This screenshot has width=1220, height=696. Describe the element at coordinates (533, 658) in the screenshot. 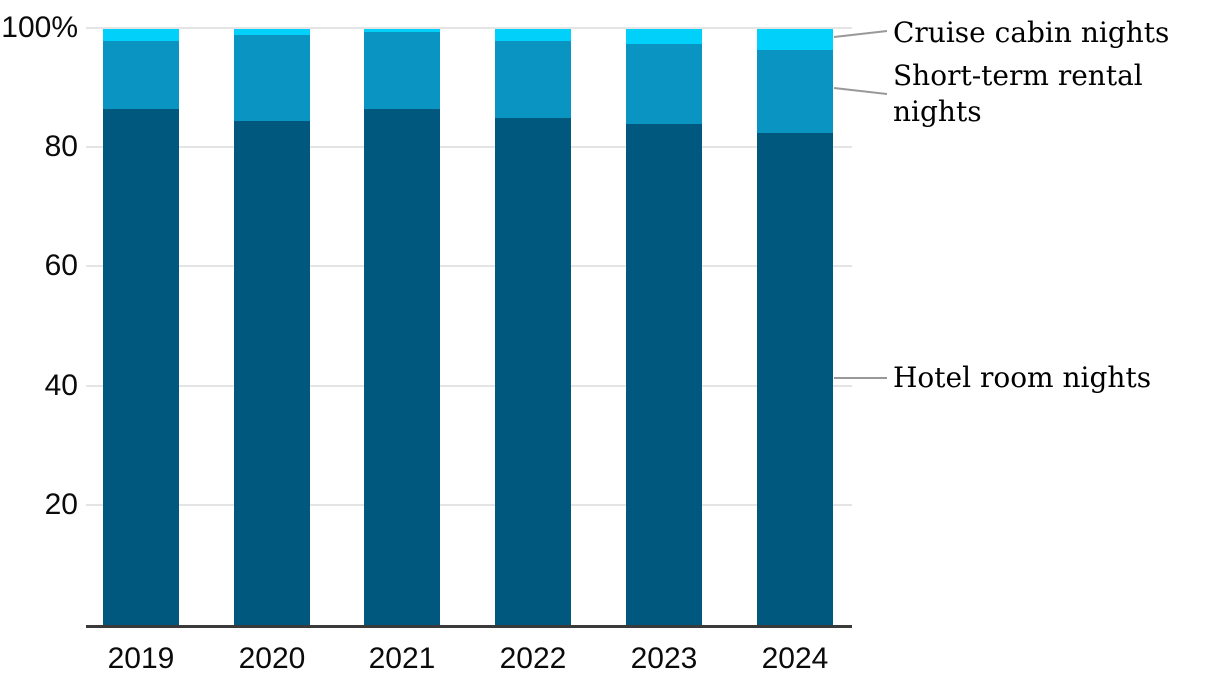

I see `x-tick-label-2022: 2022` at that location.